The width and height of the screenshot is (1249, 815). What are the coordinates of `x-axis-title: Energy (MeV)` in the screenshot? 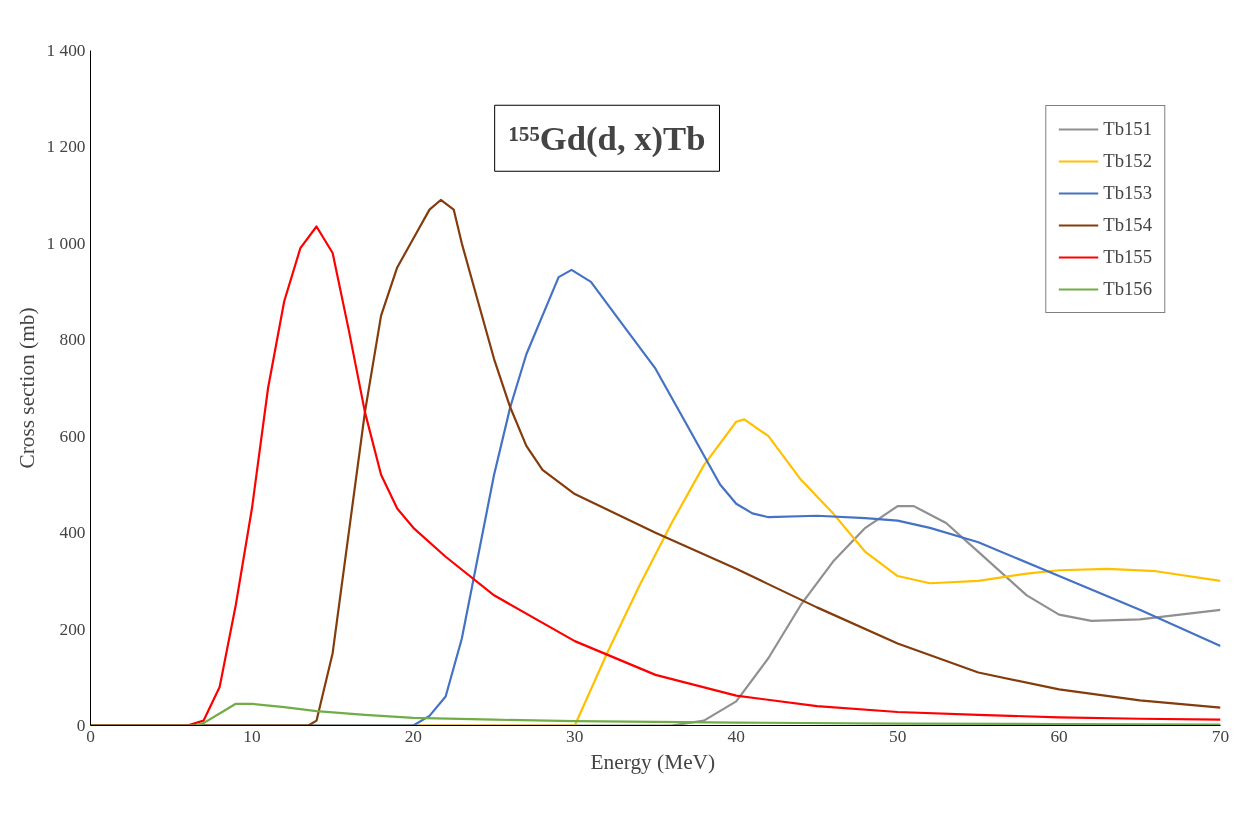 It's located at (653, 761).